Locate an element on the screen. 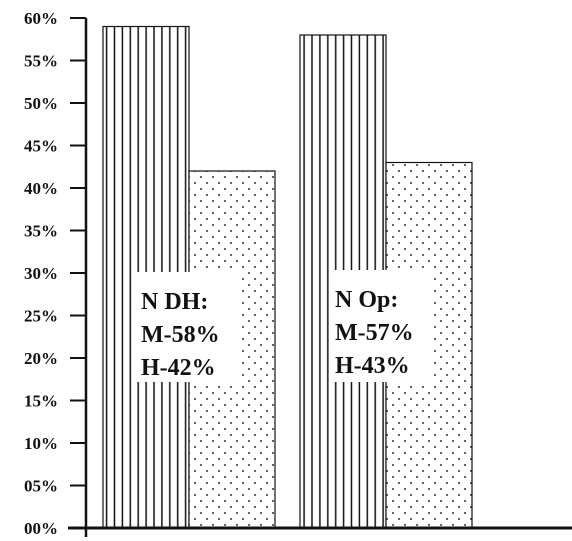 Image resolution: width=572 pixels, height=541 pixels. y-tick-label: 15% is located at coordinates (41, 401).